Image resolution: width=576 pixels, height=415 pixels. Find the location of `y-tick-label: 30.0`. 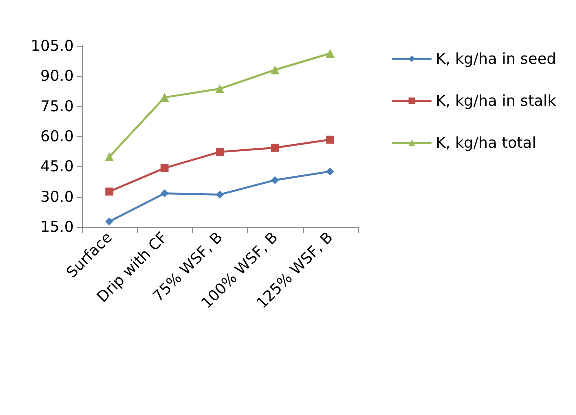

y-tick-label: 30.0 is located at coordinates (57, 197).